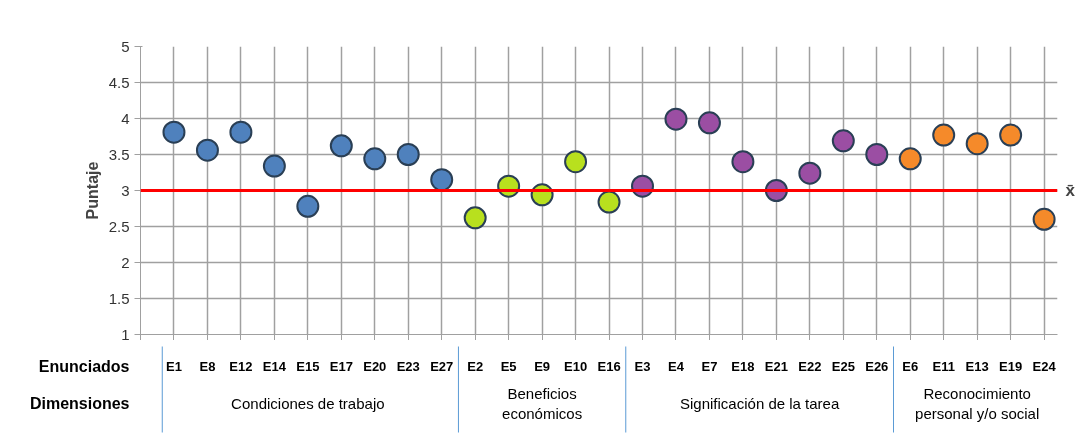  Describe the element at coordinates (810, 366) in the screenshot. I see `x-tick-label: E22` at that location.